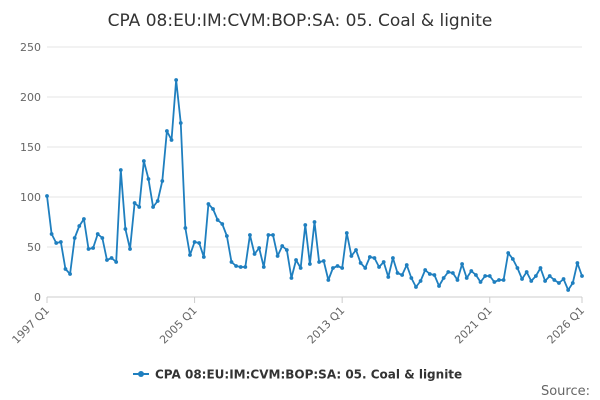 This screenshot has height=400, width=600. What do you see at coordinates (30, 147) in the screenshot?
I see `y-tick-label: 150` at bounding box center [30, 147].